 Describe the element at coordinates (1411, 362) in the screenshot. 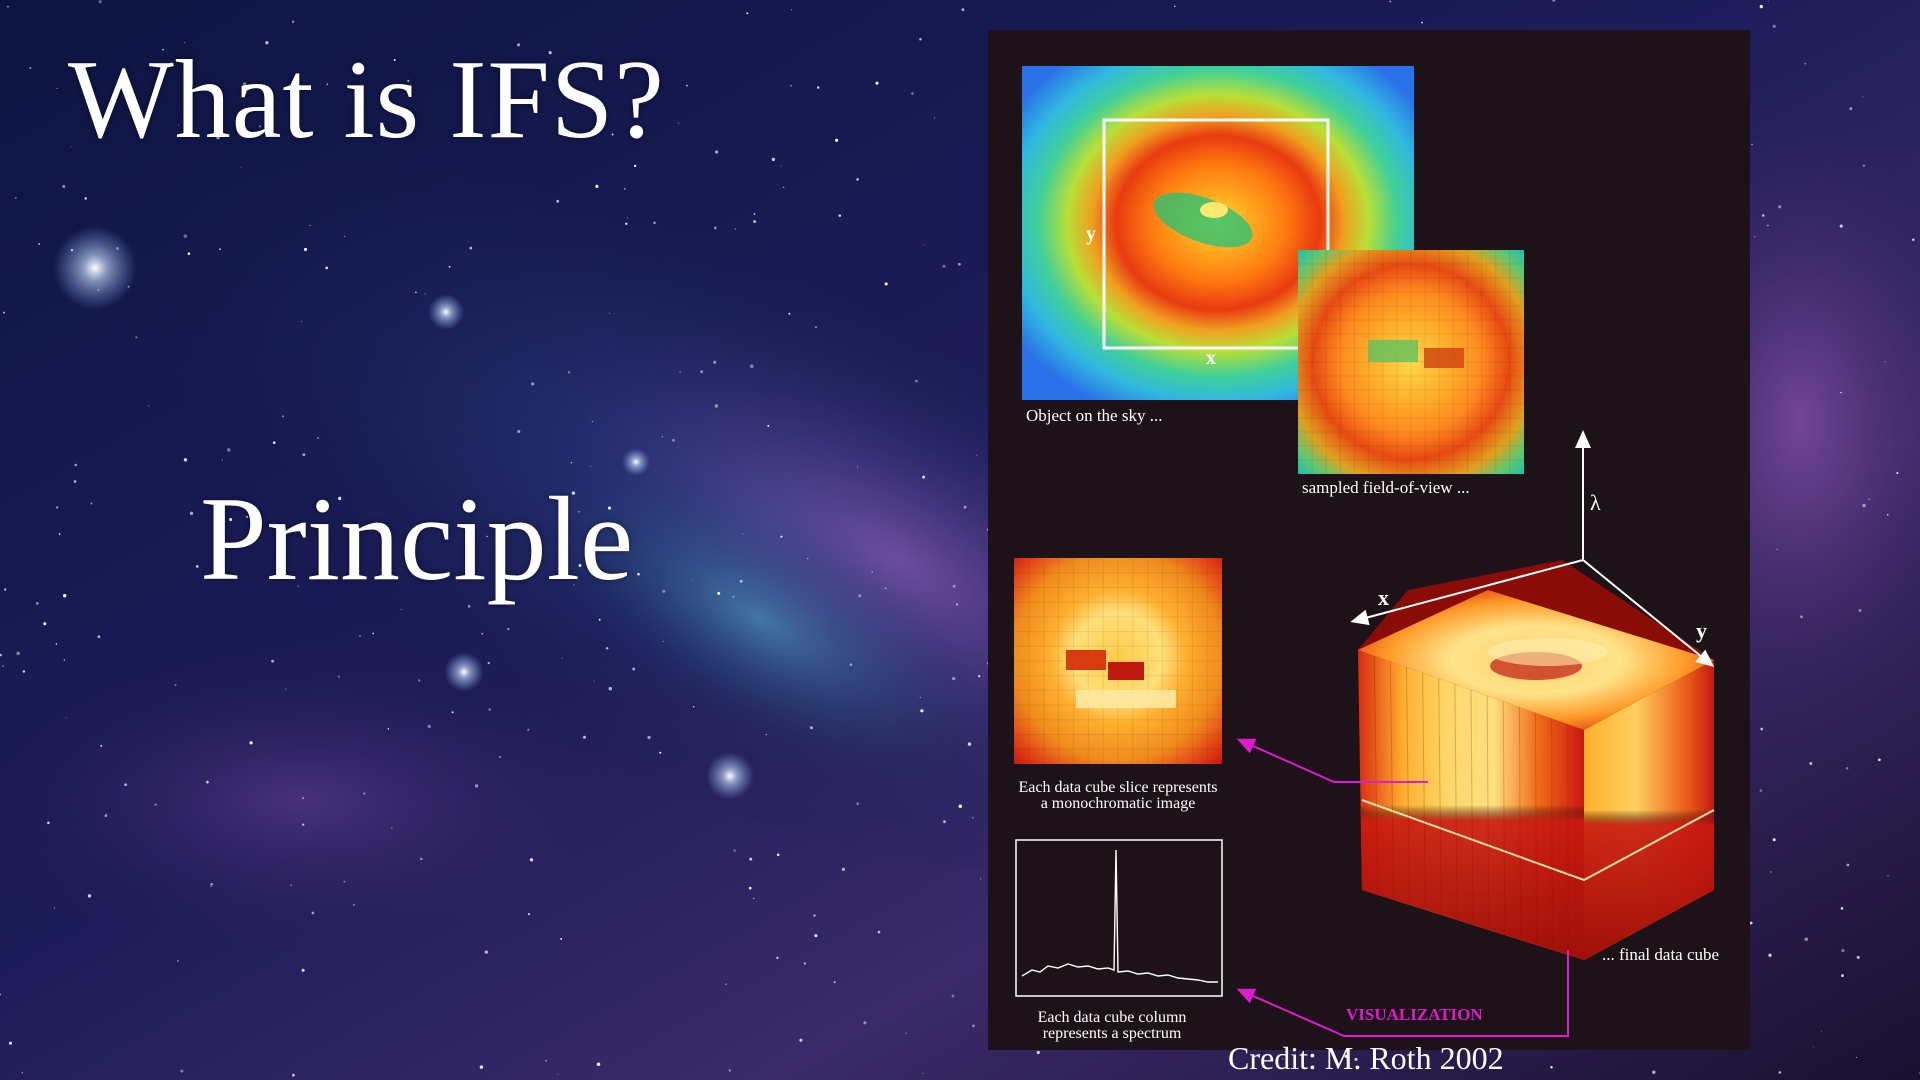

I see `sampled-fov-image` at that location.